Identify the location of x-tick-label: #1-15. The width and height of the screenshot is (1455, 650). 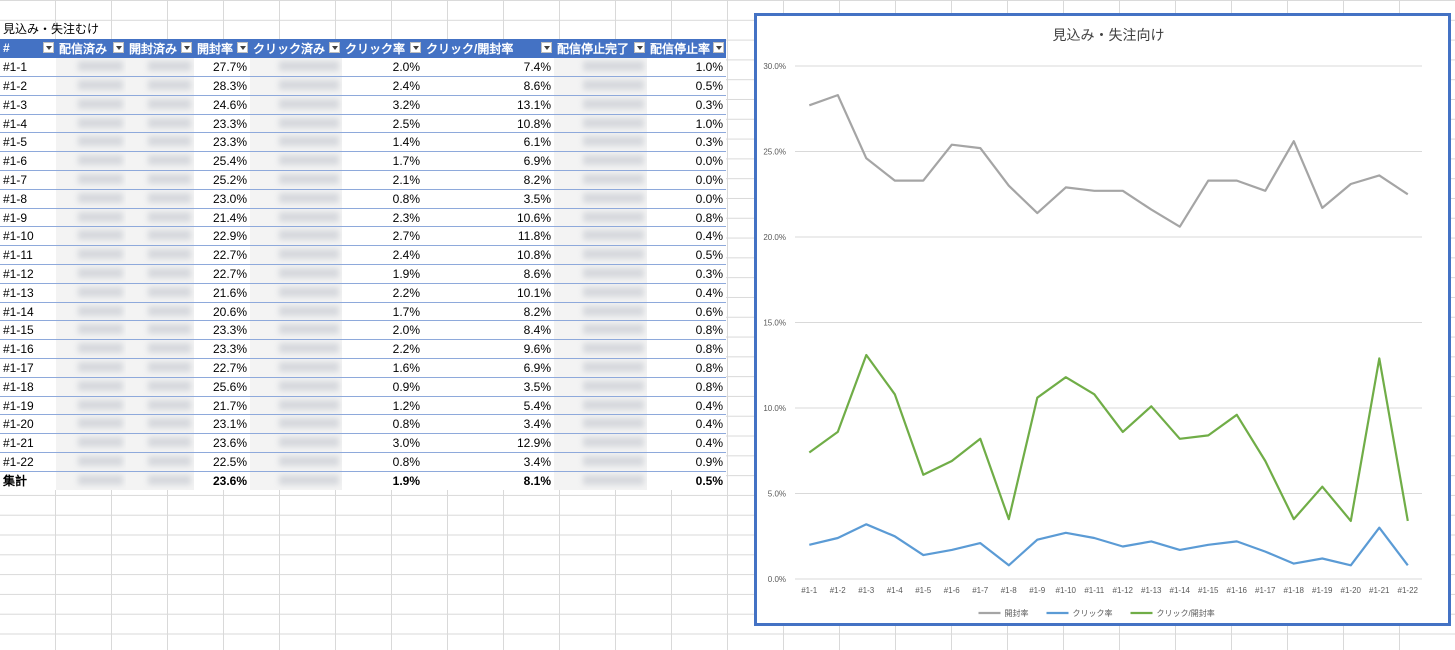
(1208, 590).